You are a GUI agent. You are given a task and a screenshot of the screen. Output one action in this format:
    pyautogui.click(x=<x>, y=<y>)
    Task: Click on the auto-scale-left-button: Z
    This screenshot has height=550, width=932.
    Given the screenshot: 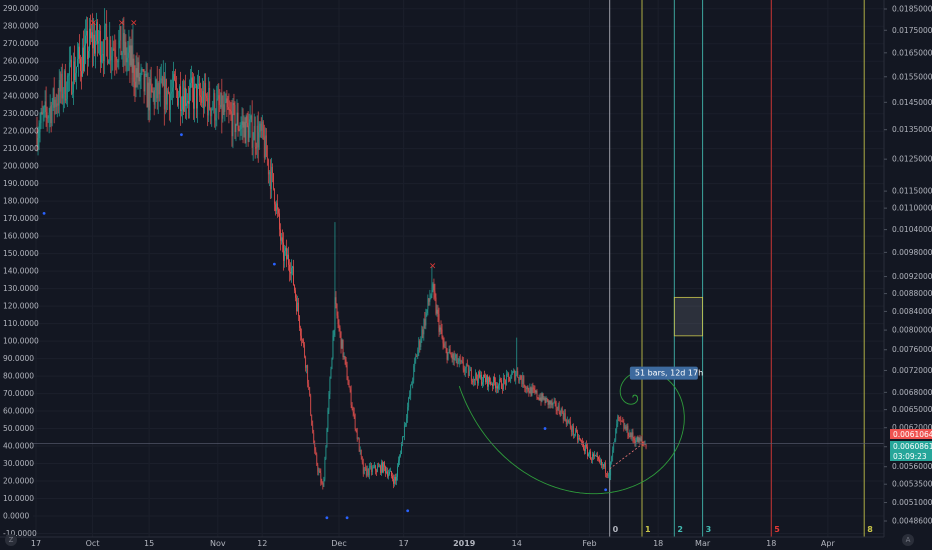 What is the action you would take?
    pyautogui.click(x=11, y=540)
    